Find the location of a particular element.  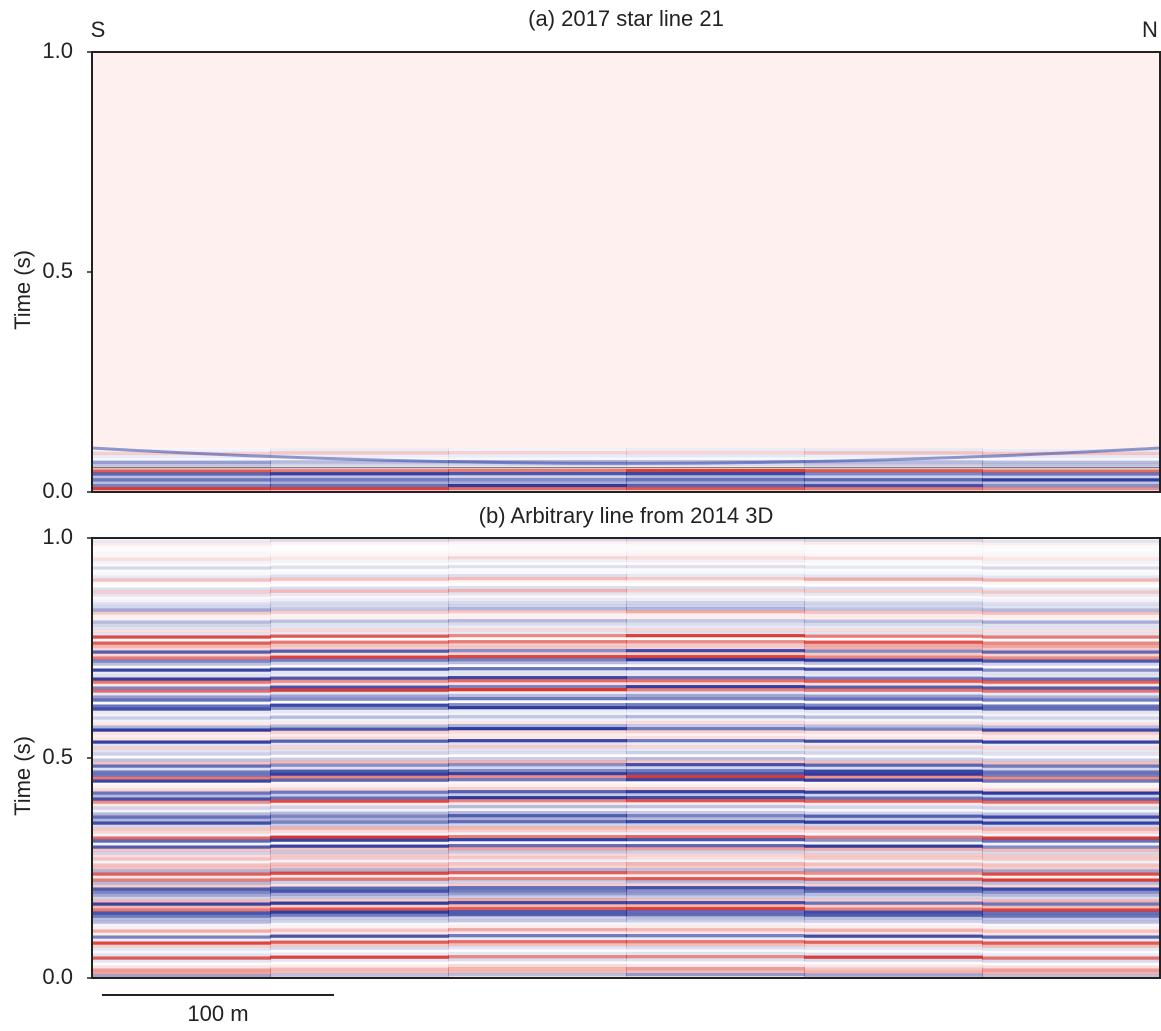

seafloor-edge is located at coordinates (626, 455).